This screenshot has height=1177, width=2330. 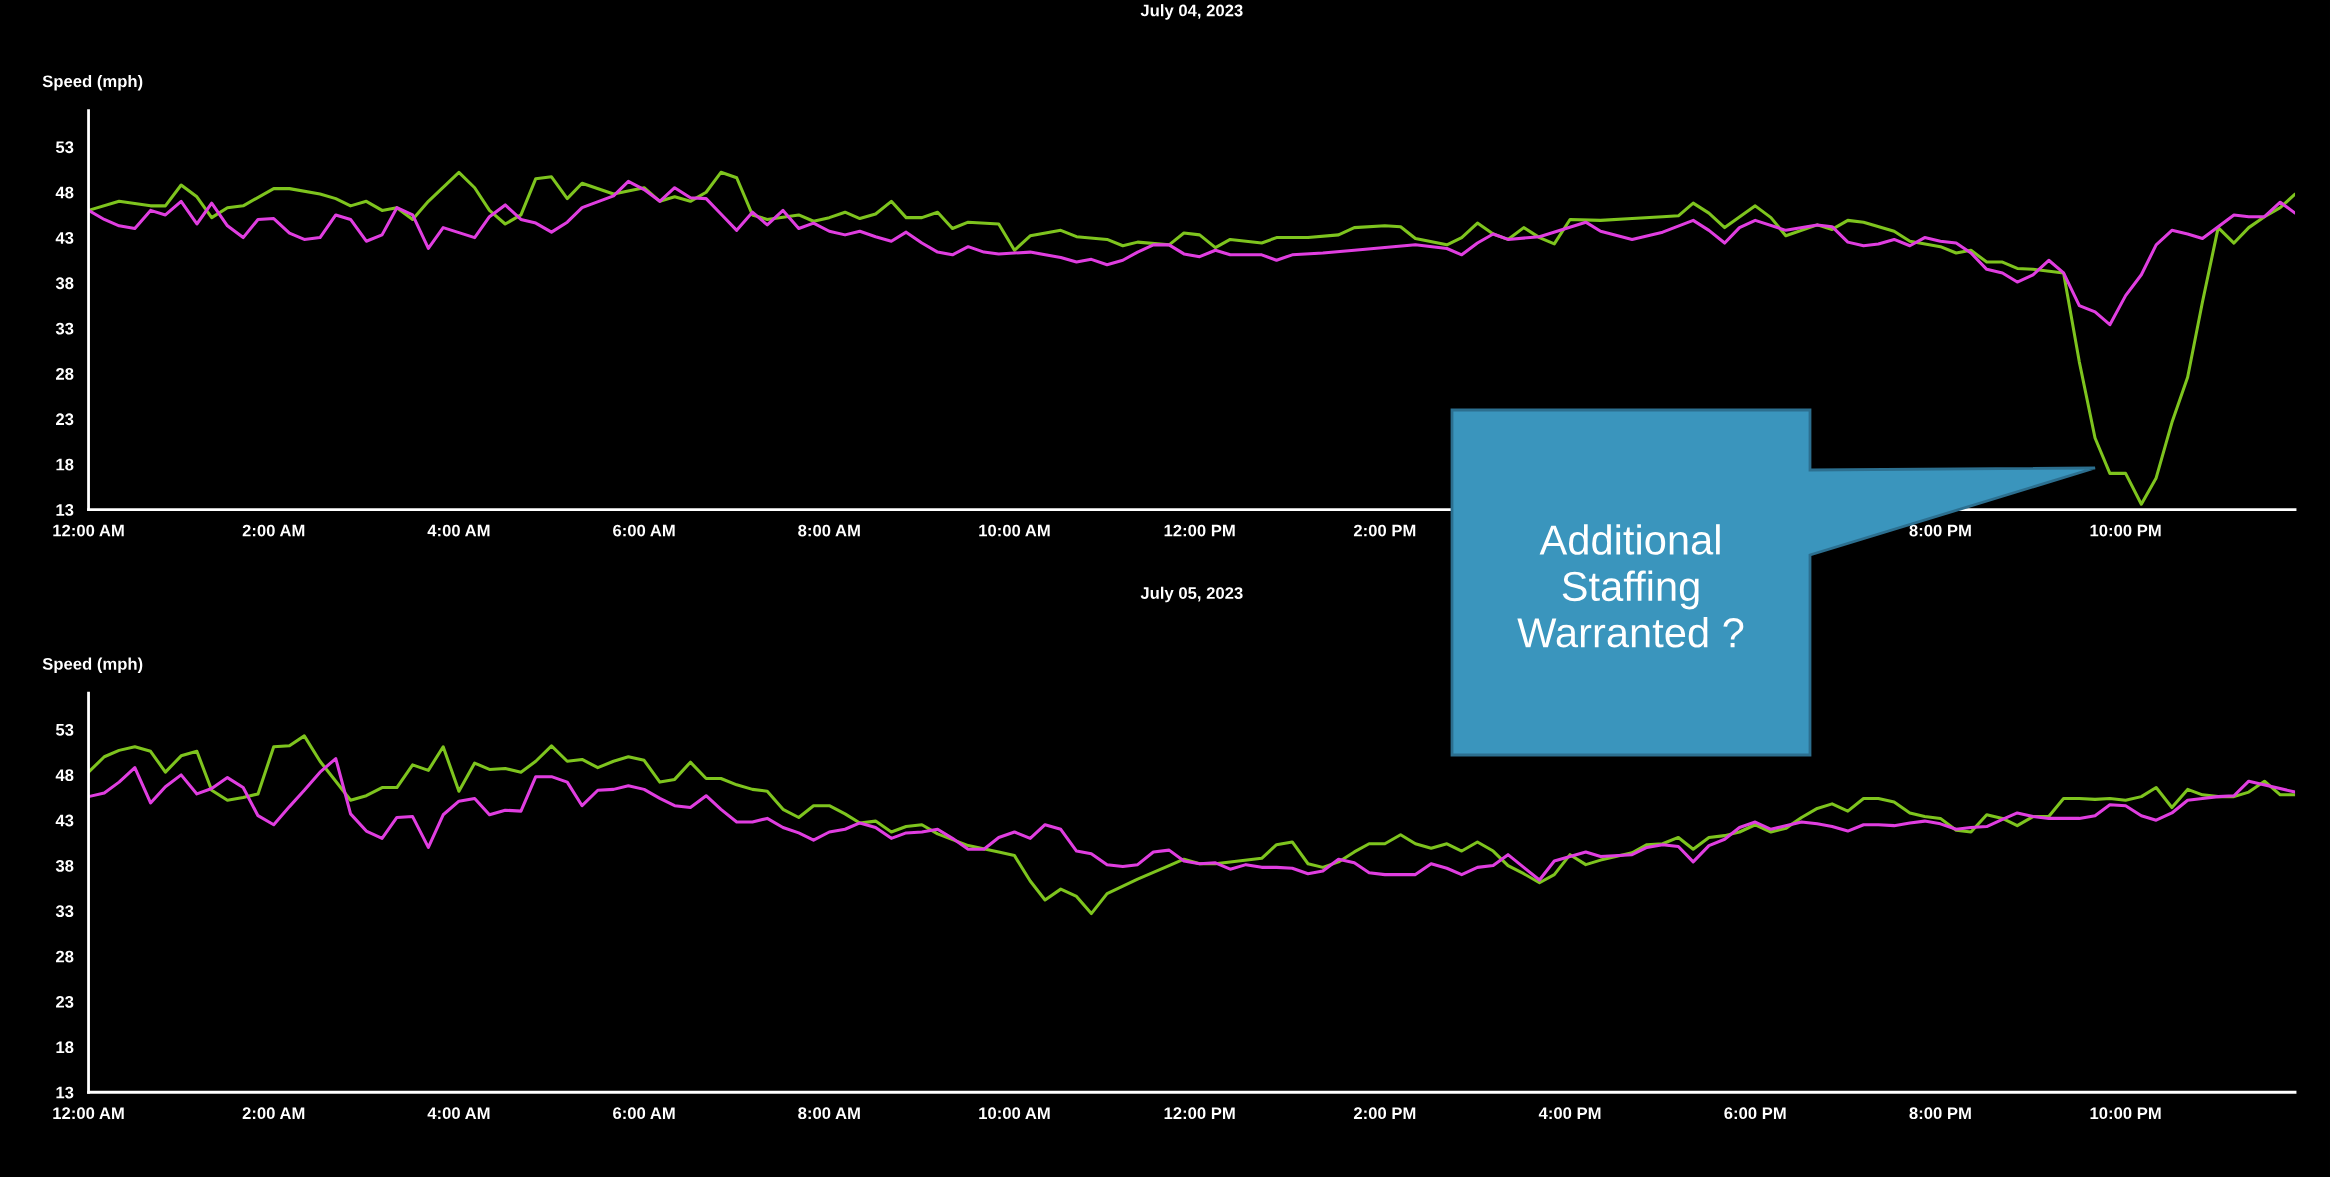 I want to click on x-tick-label: 4:00 PM, so click(x=1569, y=1113).